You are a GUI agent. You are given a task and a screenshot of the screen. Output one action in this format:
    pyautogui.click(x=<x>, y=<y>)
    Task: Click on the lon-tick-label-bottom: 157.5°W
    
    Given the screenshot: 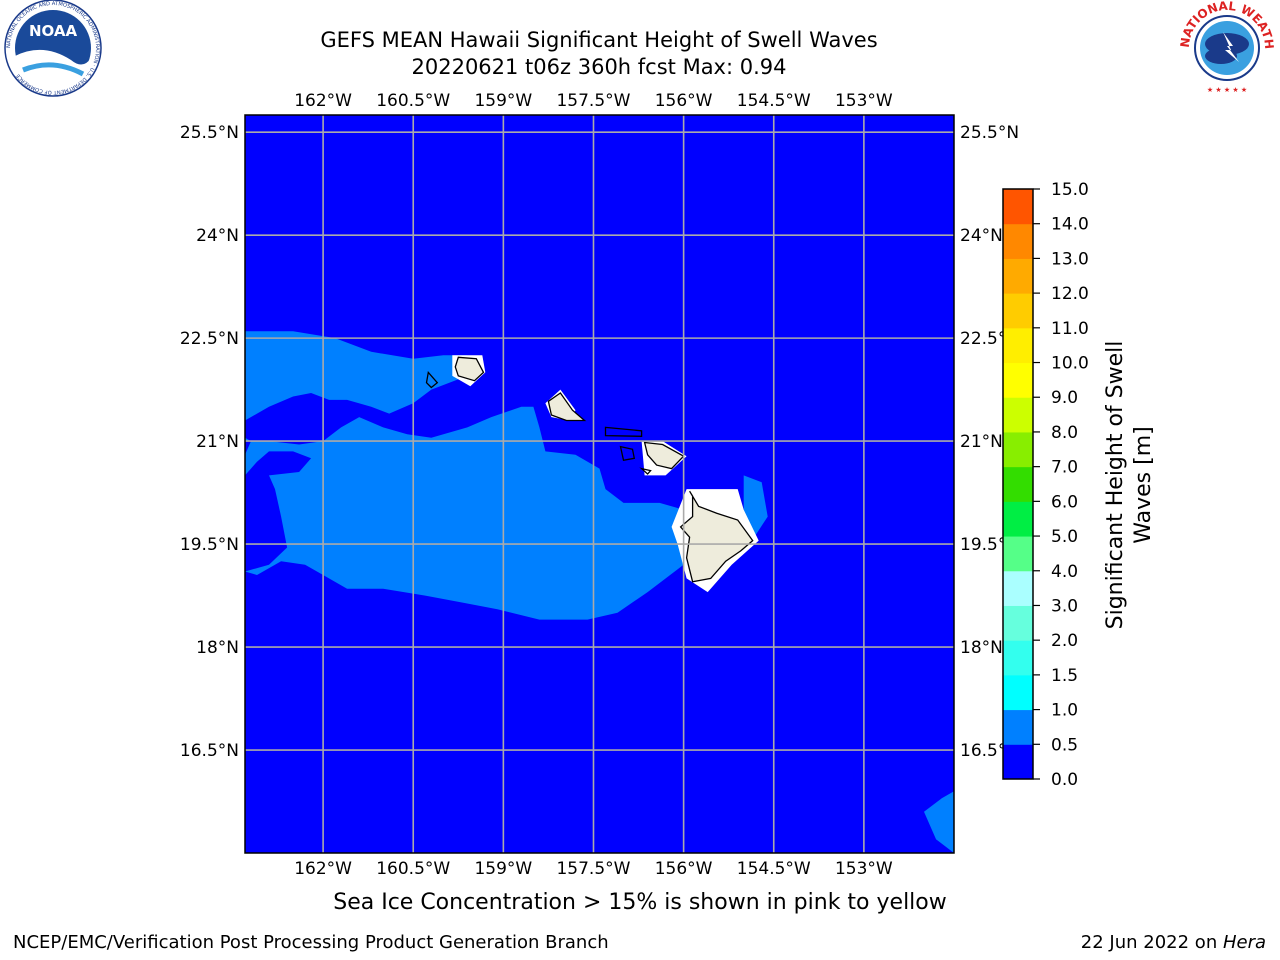 What is the action you would take?
    pyautogui.click(x=593, y=869)
    